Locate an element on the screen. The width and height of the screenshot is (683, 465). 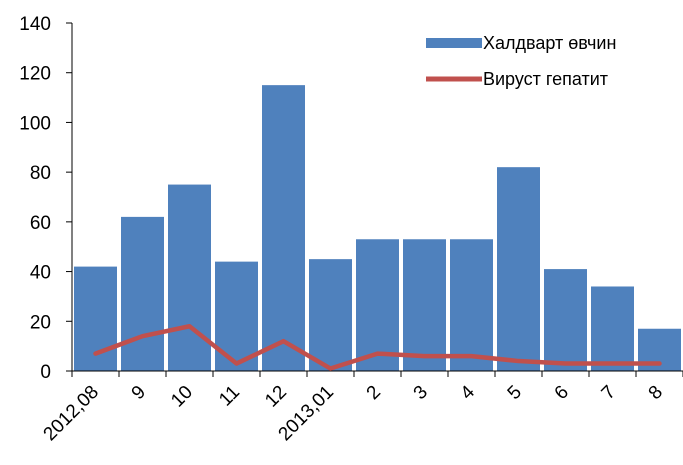
x-tick-label: 3 is located at coordinates (421, 393).